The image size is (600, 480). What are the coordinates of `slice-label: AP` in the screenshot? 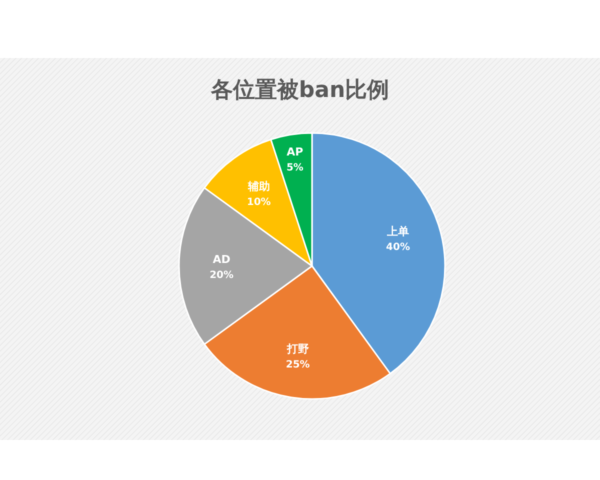 It's located at (295, 151).